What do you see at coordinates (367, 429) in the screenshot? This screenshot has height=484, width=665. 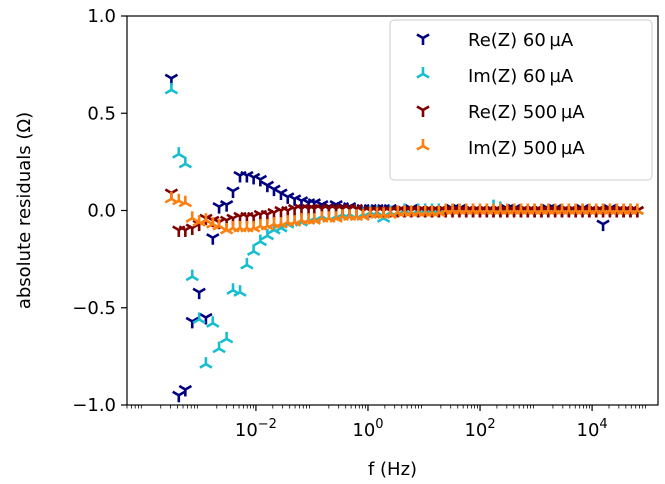 I see `x-tick-label: 10⁰` at bounding box center [367, 429].